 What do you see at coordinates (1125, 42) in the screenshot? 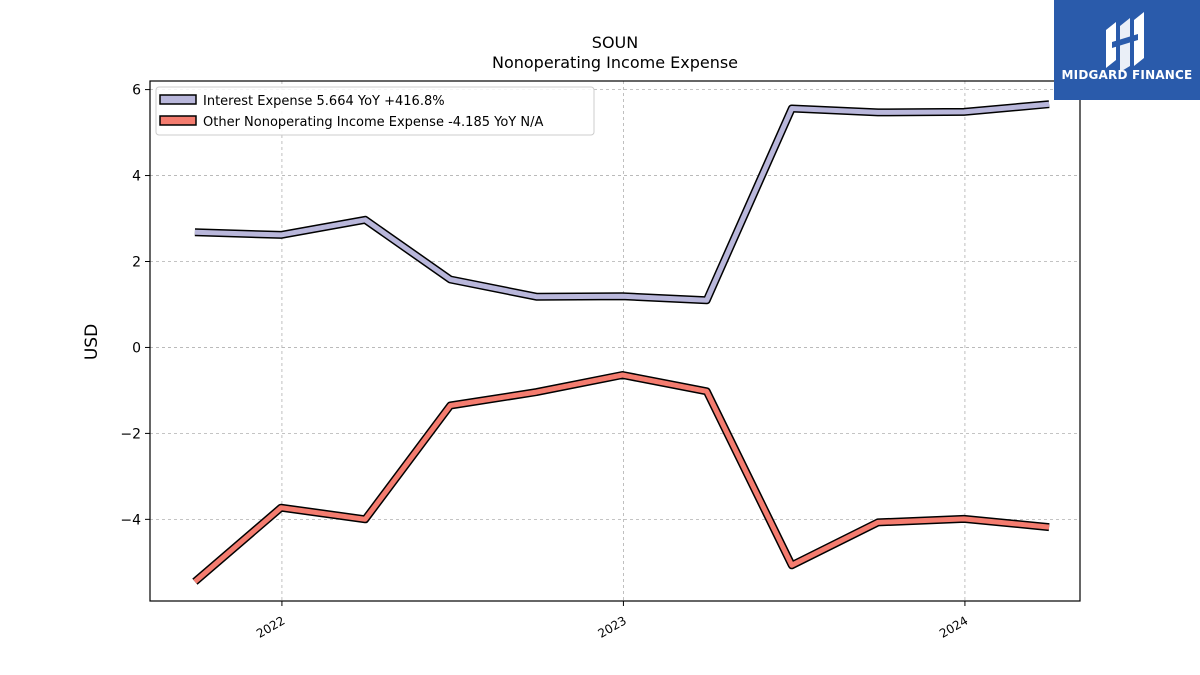
I see `brand-mark-icon` at bounding box center [1125, 42].